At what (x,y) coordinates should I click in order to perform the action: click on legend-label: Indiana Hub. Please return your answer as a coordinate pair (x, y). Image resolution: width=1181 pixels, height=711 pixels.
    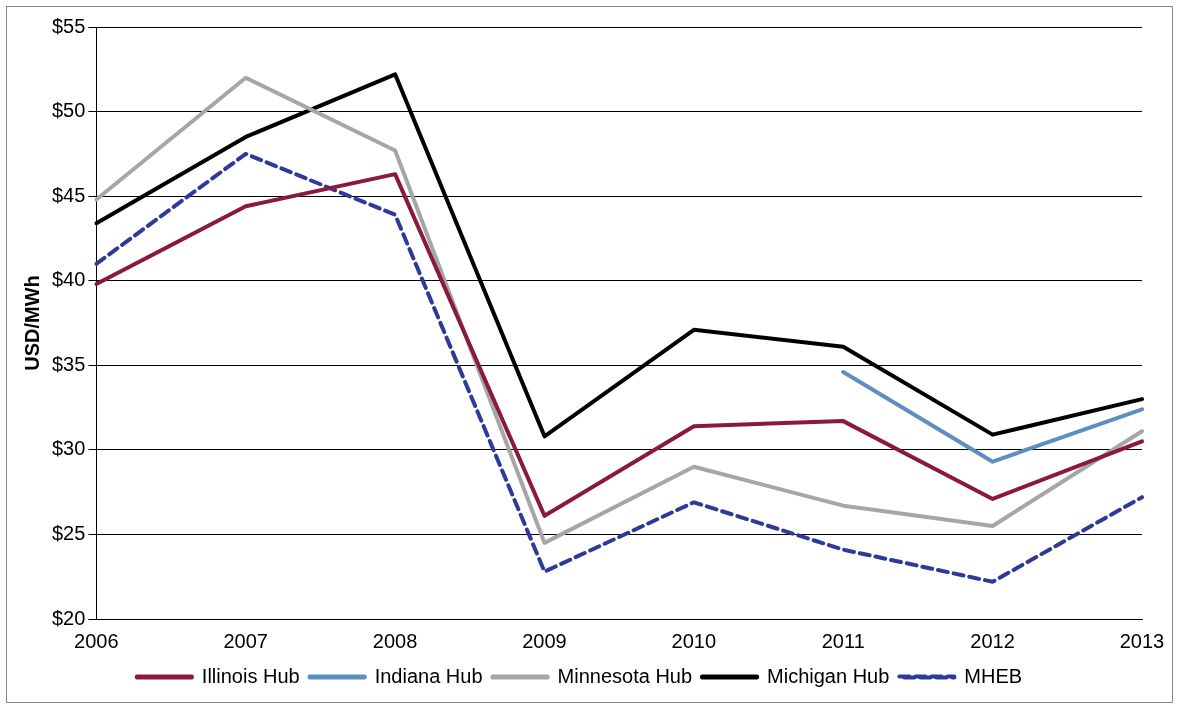
    Looking at the image, I should click on (428, 675).